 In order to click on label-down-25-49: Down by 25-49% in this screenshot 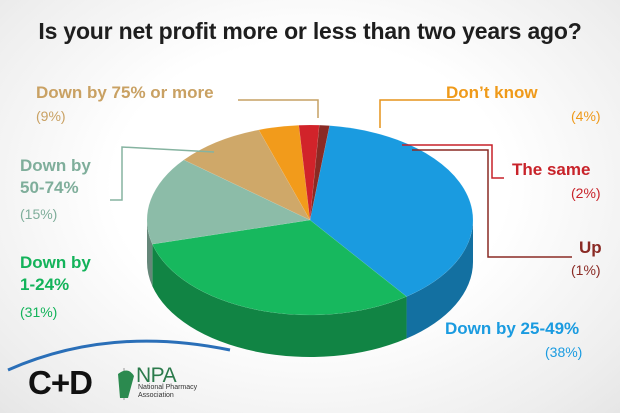, I will do `click(512, 328)`.